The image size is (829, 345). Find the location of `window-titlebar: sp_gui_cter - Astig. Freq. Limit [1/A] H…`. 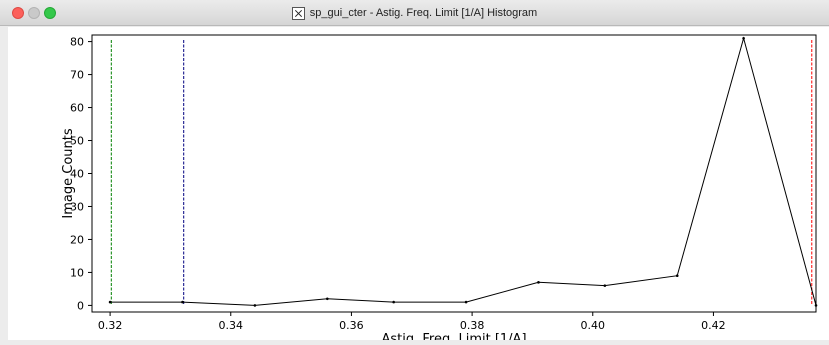

window-titlebar: sp_gui_cter - Astig. Freq. Limit [1/A] H… is located at coordinates (414, 13).